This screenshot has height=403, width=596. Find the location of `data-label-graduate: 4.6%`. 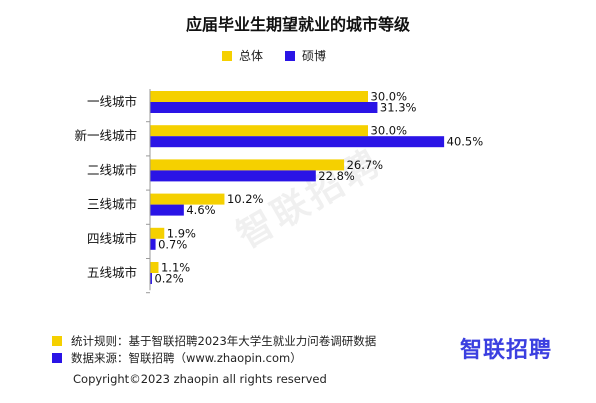

data-label-graduate: 4.6% is located at coordinates (200, 210).